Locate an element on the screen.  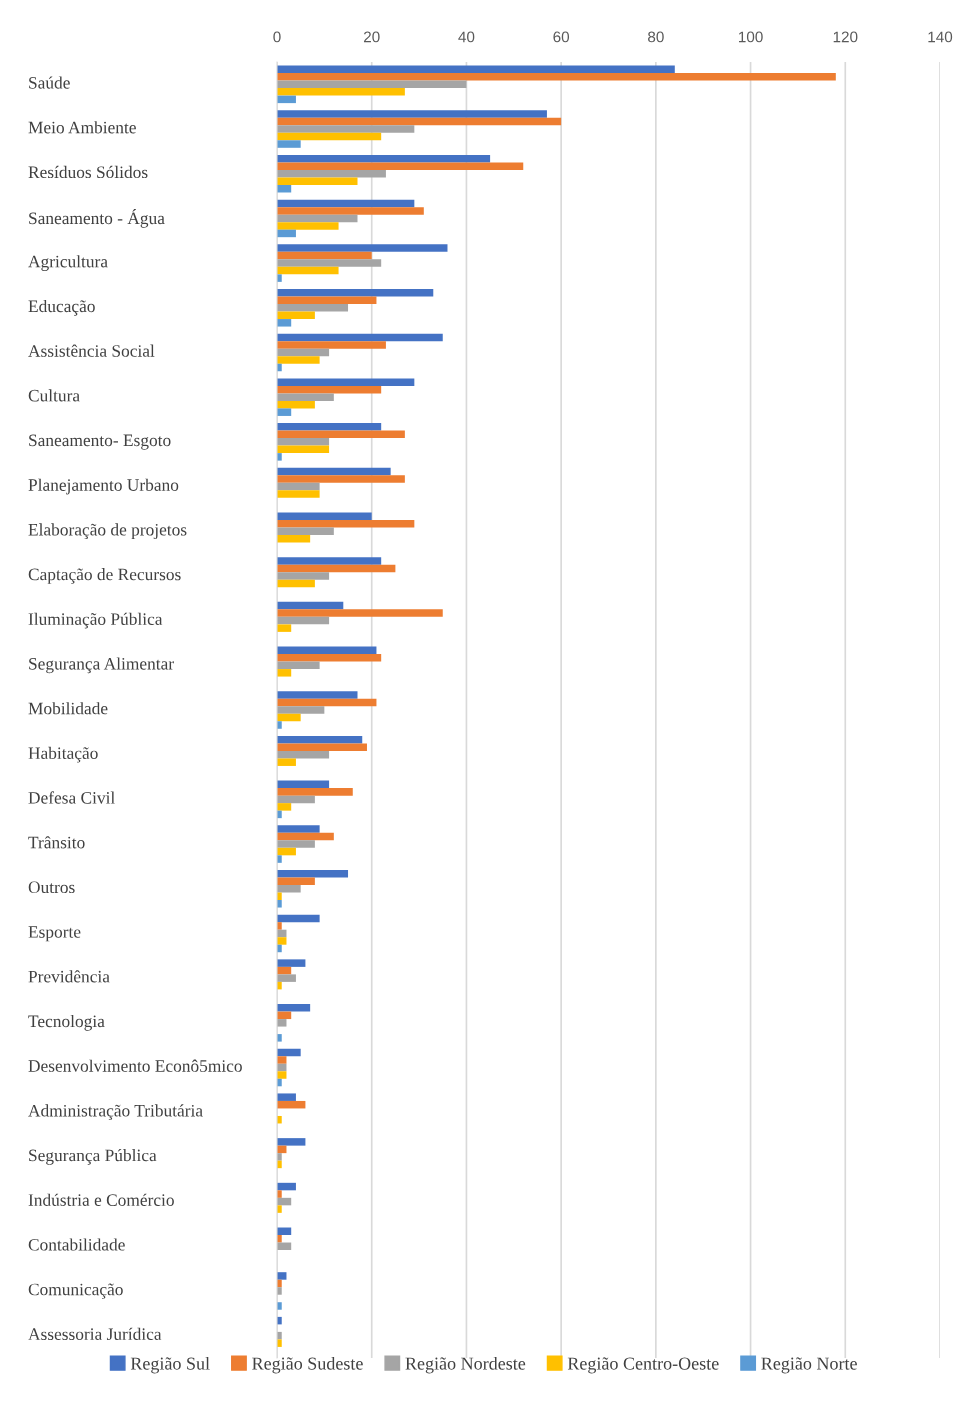
y-tick-label: Administração Tributária is located at coordinates (115, 1112).